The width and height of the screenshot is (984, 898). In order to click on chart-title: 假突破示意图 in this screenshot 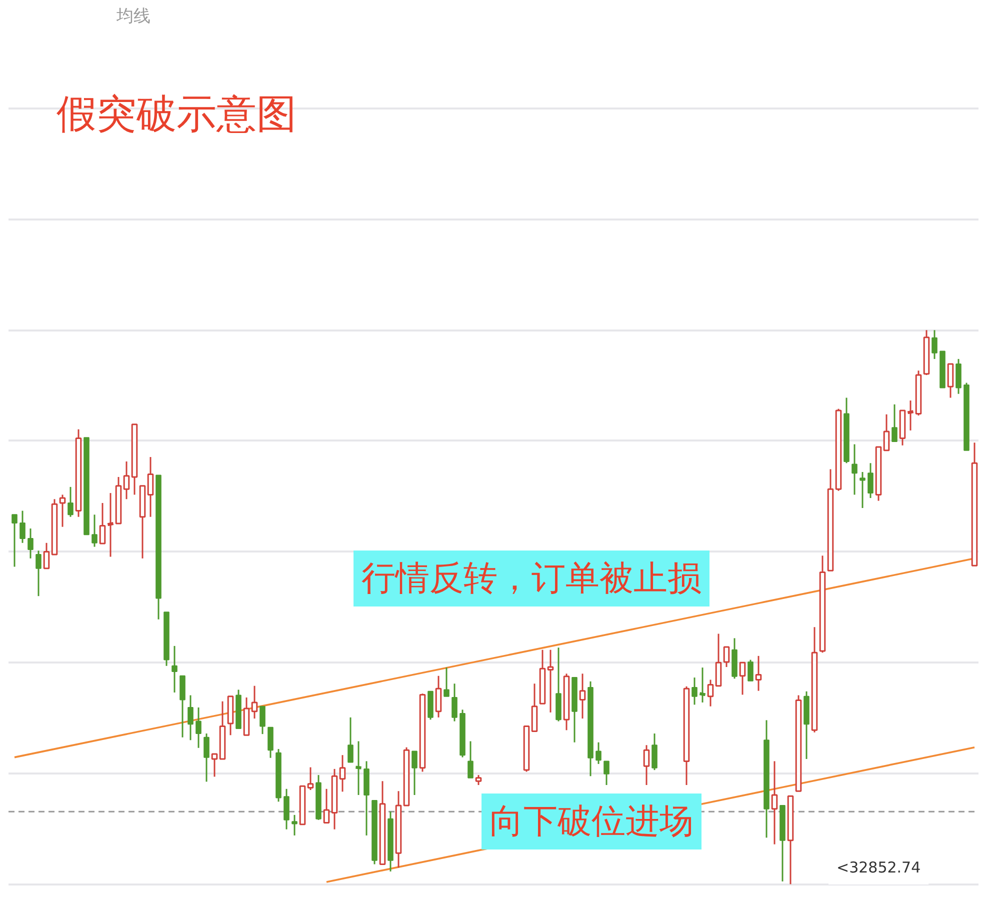, I will do `click(176, 115)`.